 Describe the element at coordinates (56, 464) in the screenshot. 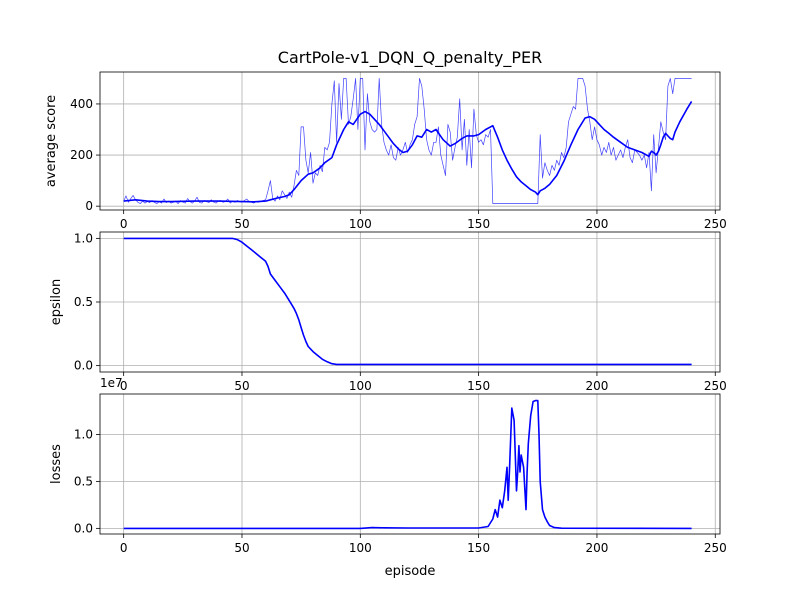

I see `y-axis-label-losses: losses` at that location.